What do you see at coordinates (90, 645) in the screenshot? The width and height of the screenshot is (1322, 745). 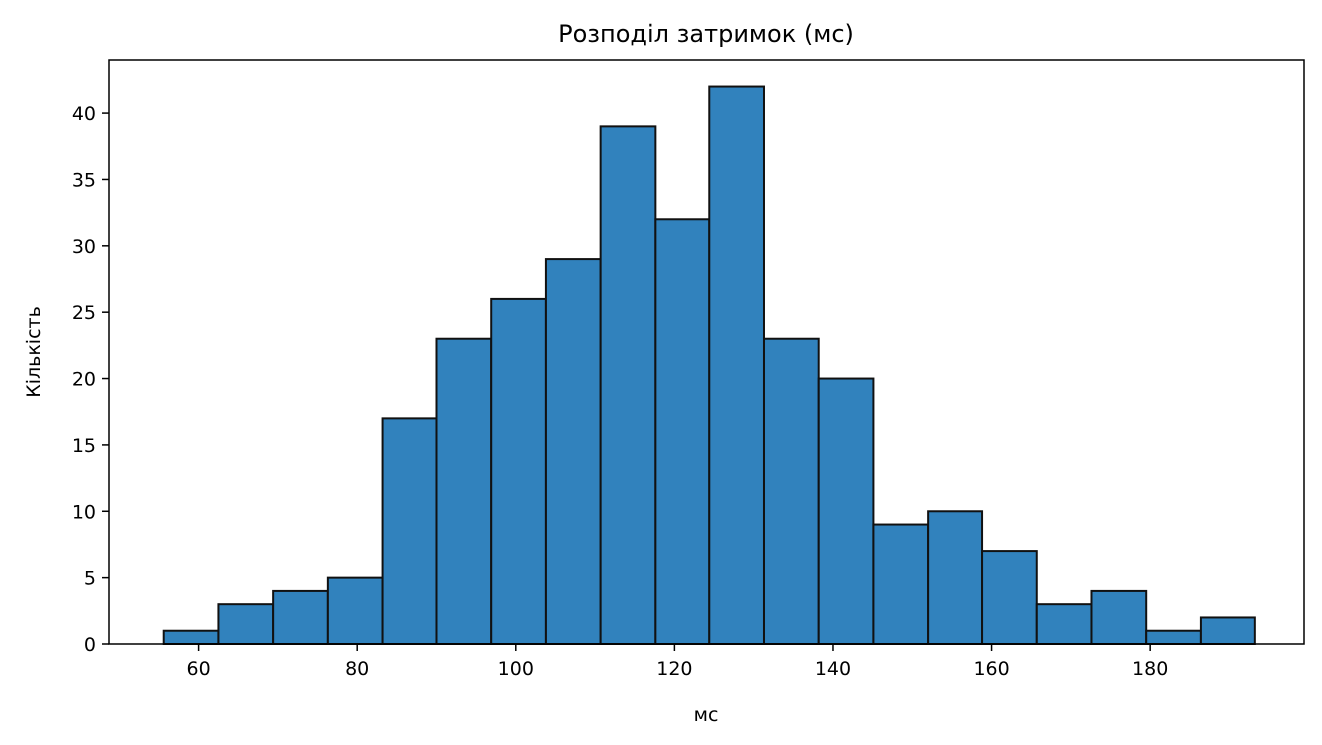 I see `y-tick-label: 0` at bounding box center [90, 645].